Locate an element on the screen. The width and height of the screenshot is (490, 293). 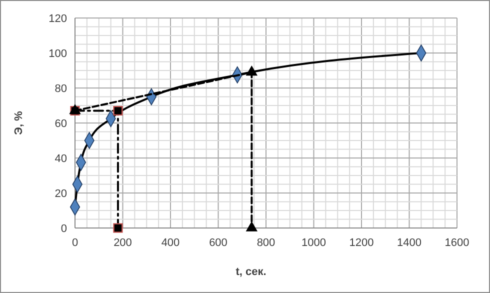
x-tick-label: 200 is located at coordinates (123, 243).